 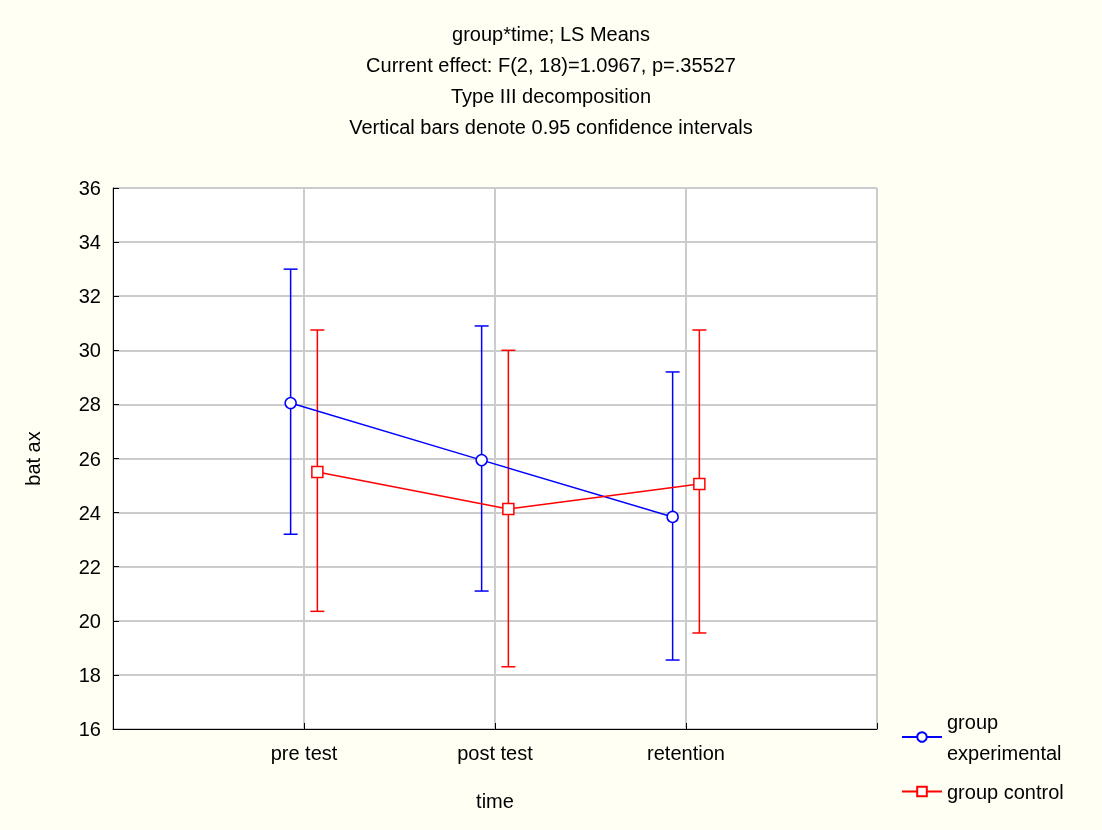 I want to click on y-tick-label: 22, so click(x=89, y=566).